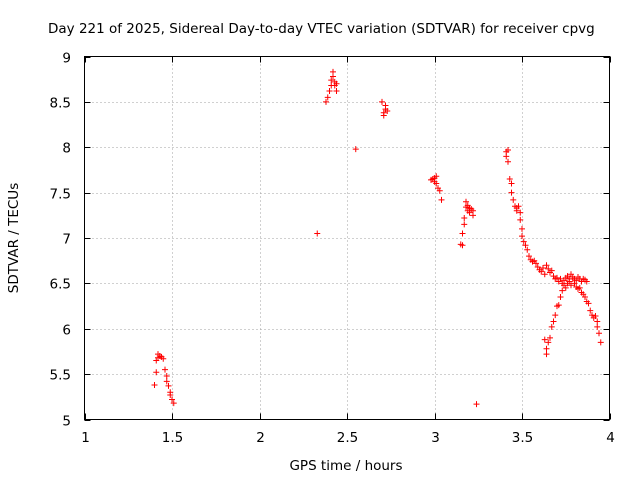 The width and height of the screenshot is (640, 480). Describe the element at coordinates (66, 331) in the screenshot. I see `y-tick-label: 6` at that location.